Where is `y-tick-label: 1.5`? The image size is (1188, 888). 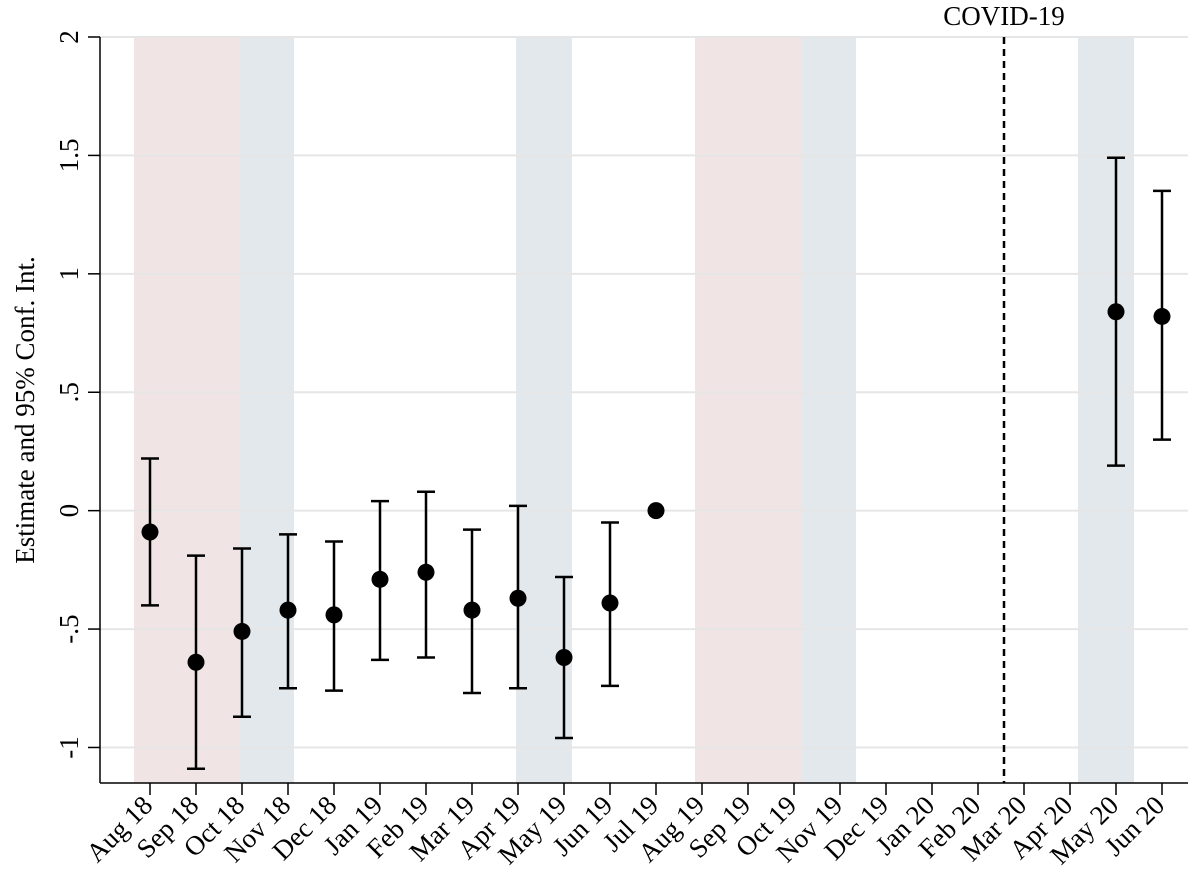 y-tick-label: 1.5 is located at coordinates (69, 156).